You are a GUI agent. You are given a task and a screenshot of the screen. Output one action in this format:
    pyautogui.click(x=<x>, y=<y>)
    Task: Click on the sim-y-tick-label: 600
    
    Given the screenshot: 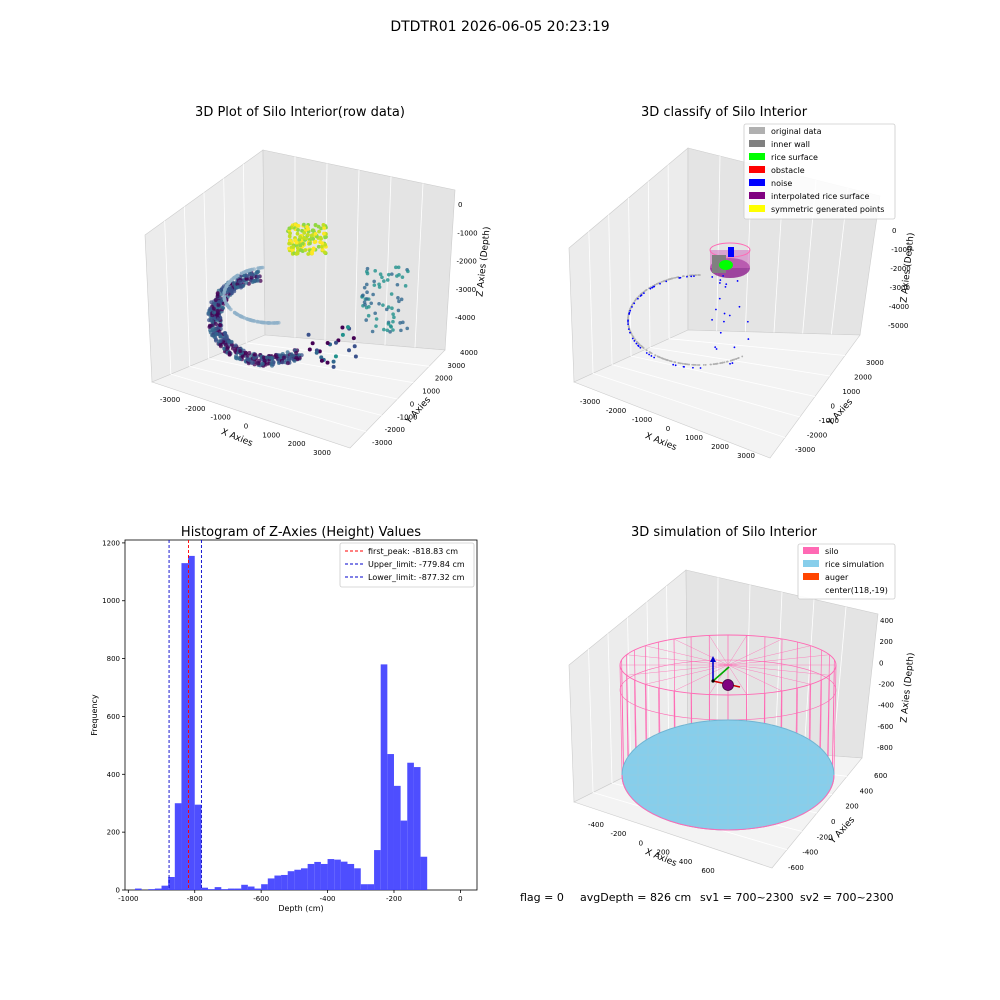 What is the action you would take?
    pyautogui.click(x=880, y=776)
    